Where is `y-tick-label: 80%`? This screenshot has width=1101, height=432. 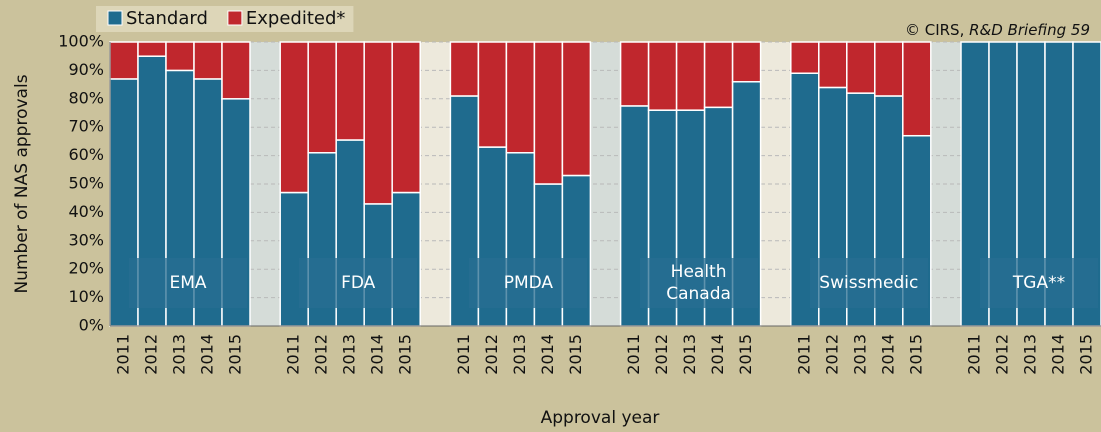
y-tick-label: 80% is located at coordinates (86, 97).